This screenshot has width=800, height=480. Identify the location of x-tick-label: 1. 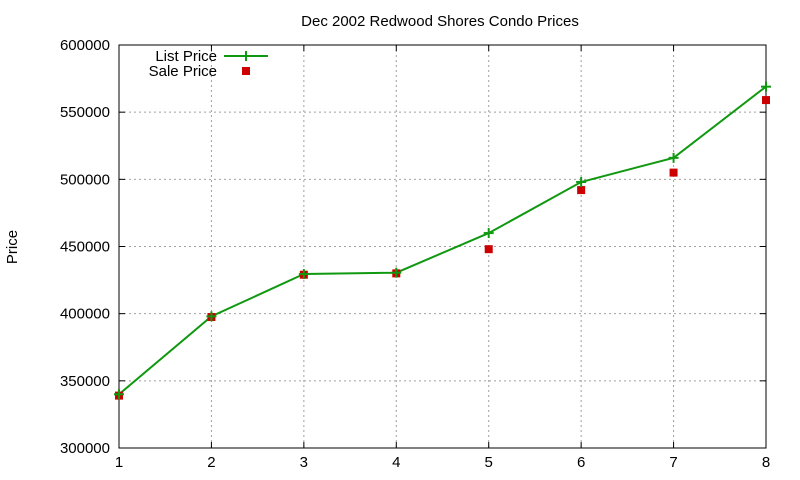
(119, 462).